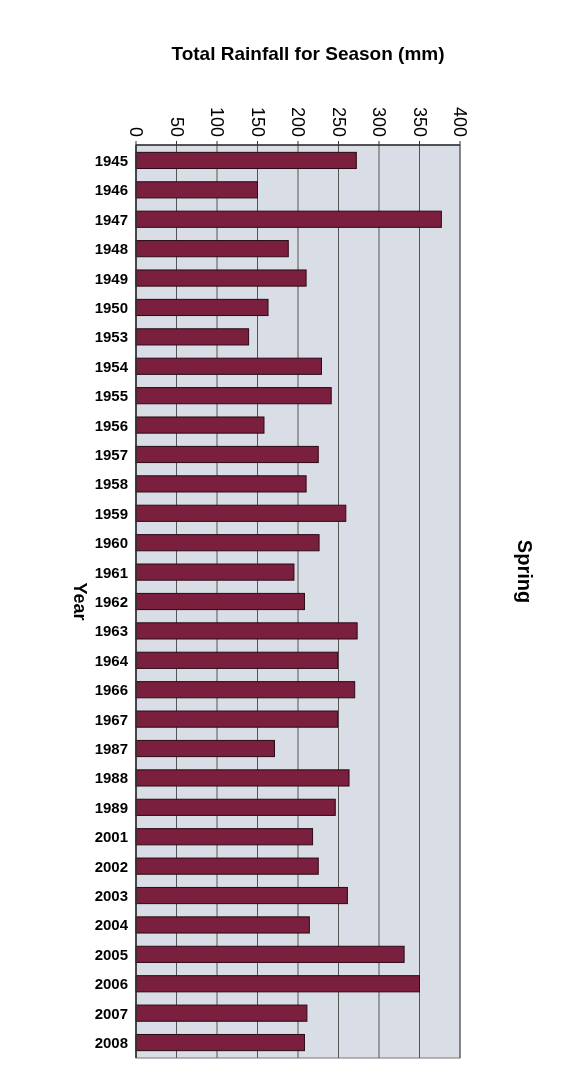 The height and width of the screenshot is (1076, 585). What do you see at coordinates (111, 484) in the screenshot?
I see `y-tick-label: 1958` at bounding box center [111, 484].